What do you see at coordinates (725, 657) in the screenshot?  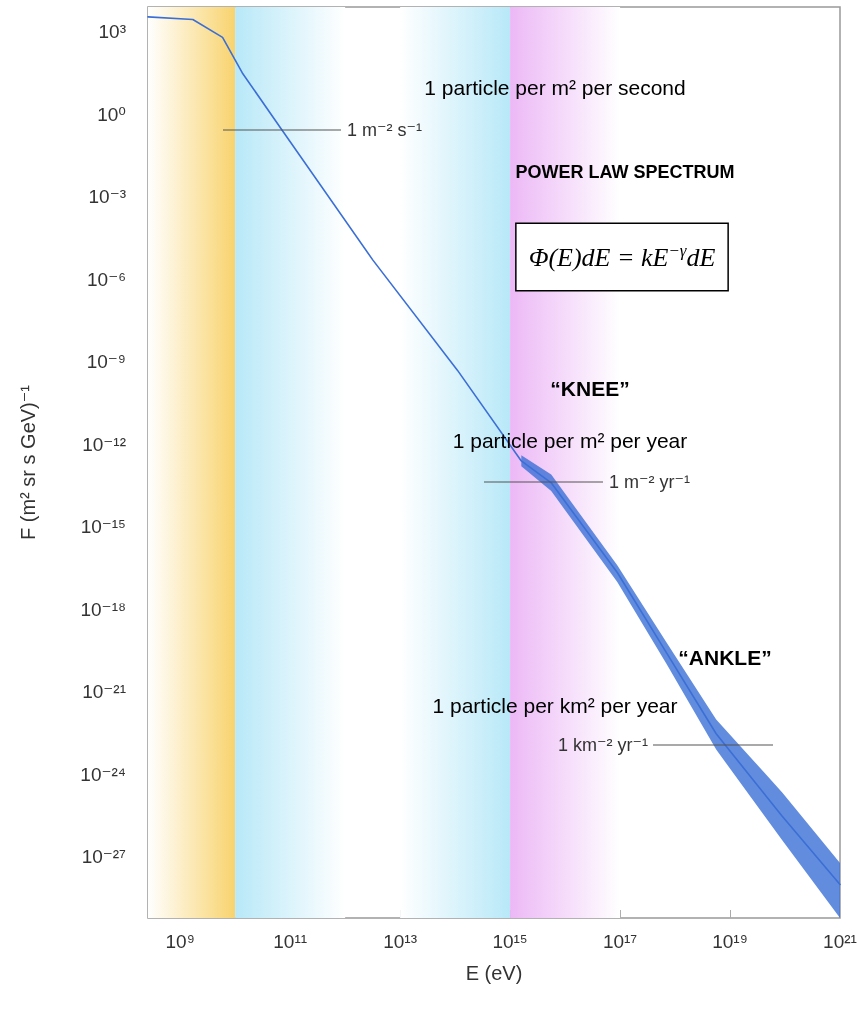 I see `annotation: “ANKLE”` at bounding box center [725, 657].